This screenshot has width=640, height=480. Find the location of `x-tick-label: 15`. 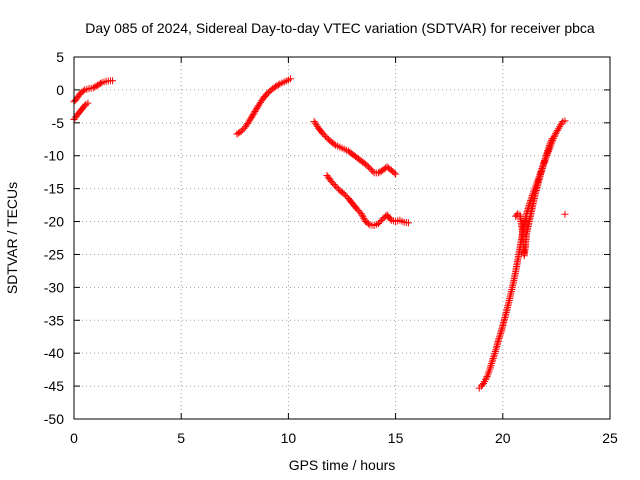

x-tick-label: 15 is located at coordinates (396, 438).